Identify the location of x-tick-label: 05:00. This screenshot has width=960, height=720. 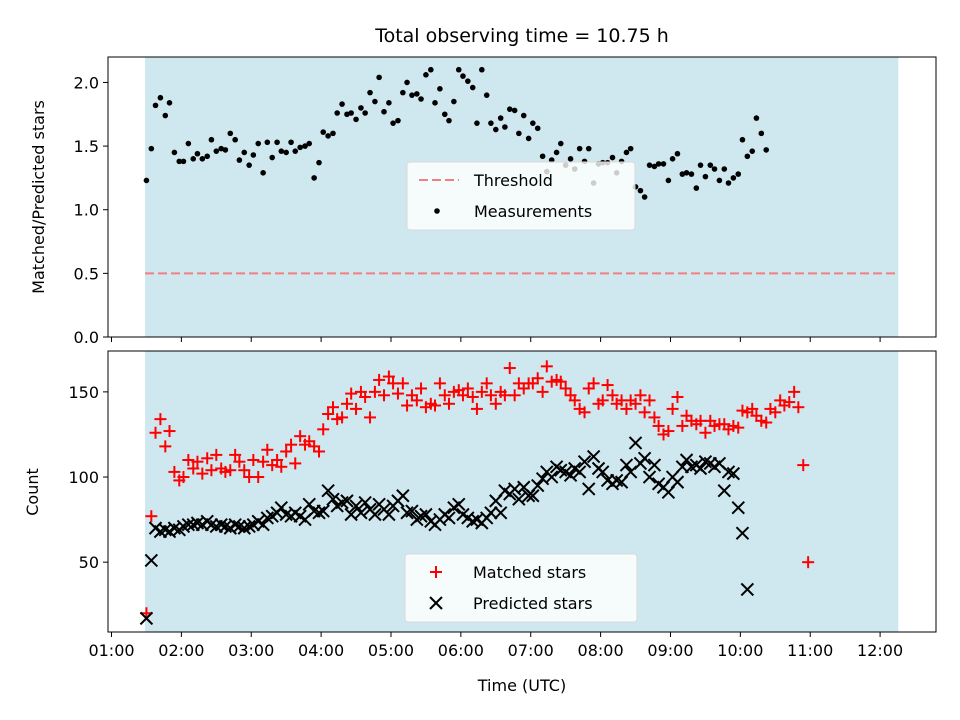
(391, 650).